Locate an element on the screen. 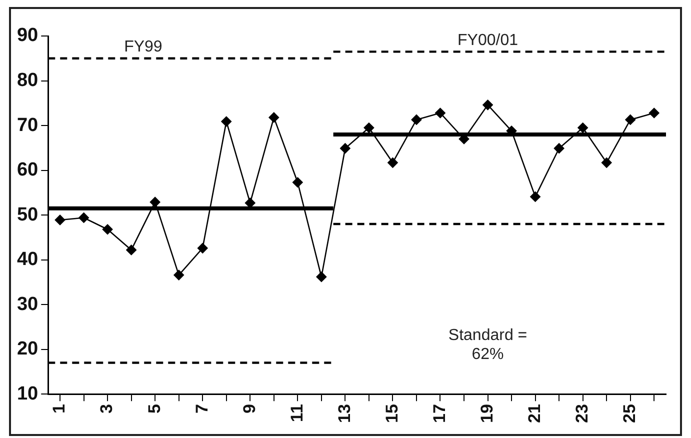 This screenshot has height=438, width=691. y-tick-label: 50 is located at coordinates (27, 215).